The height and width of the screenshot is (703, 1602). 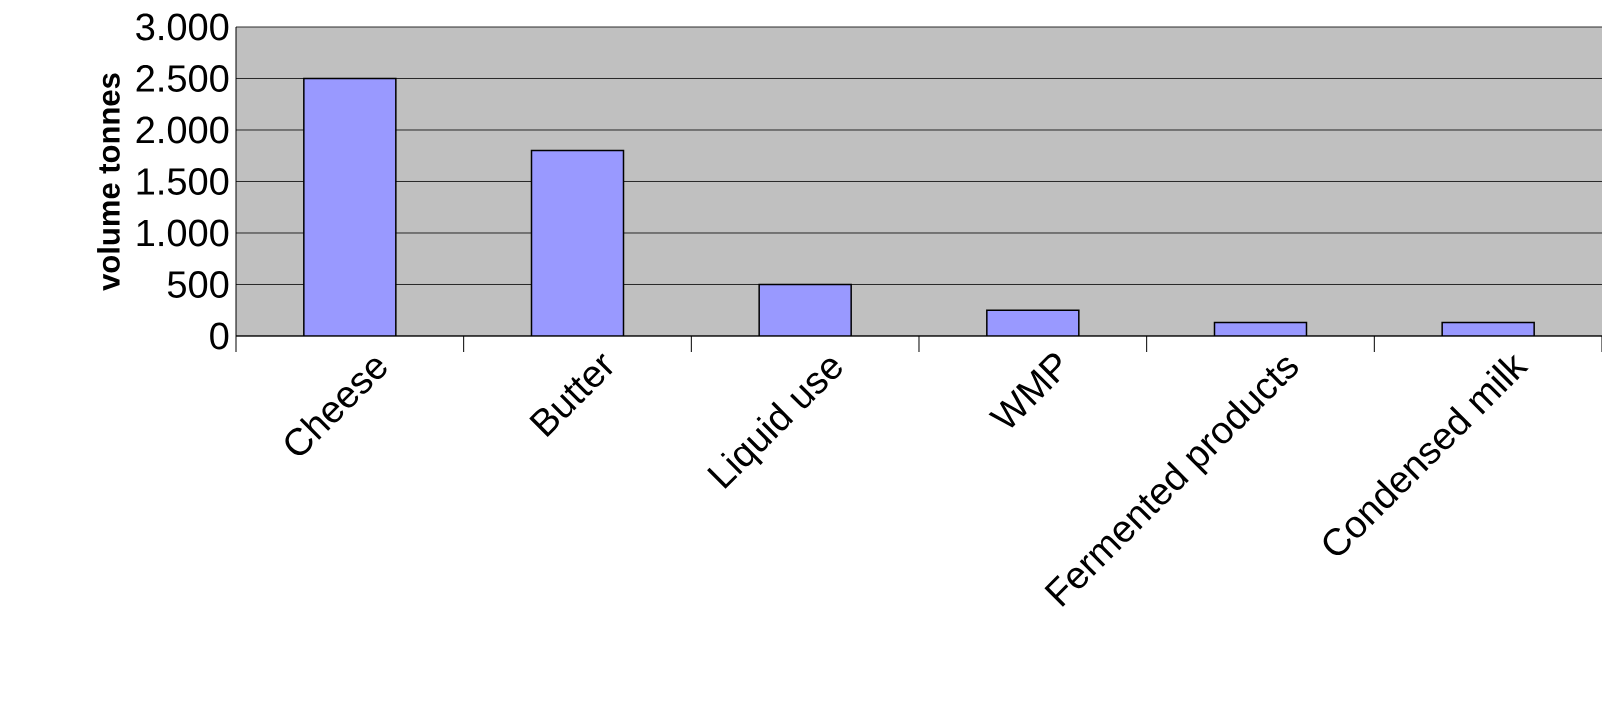 I want to click on y-tick-label: 500, so click(x=198, y=284).